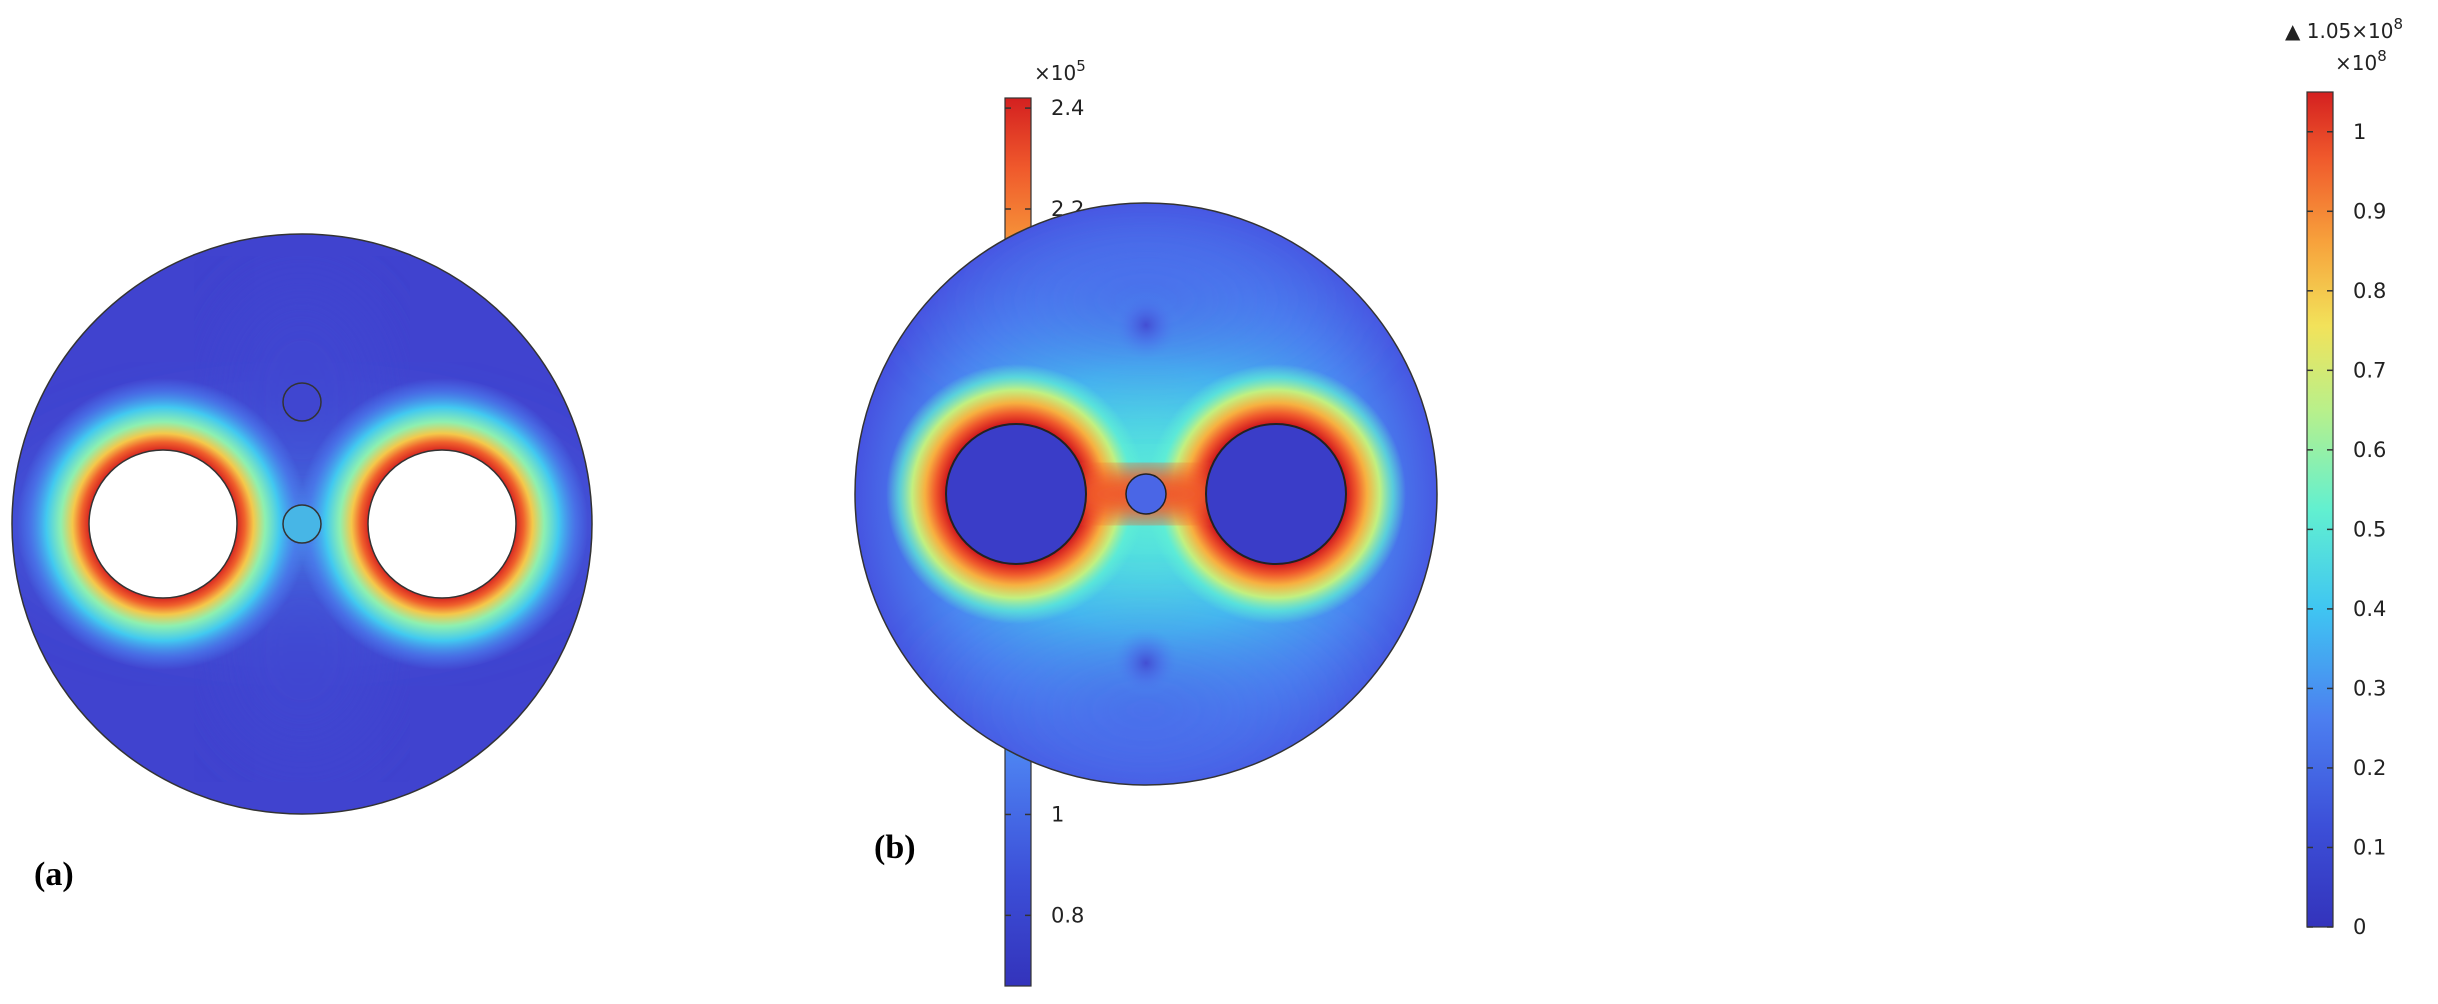  What do you see at coordinates (1060, 71) in the screenshot?
I see `panel-a-colorbar-exponent: ×10⁵` at bounding box center [1060, 71].